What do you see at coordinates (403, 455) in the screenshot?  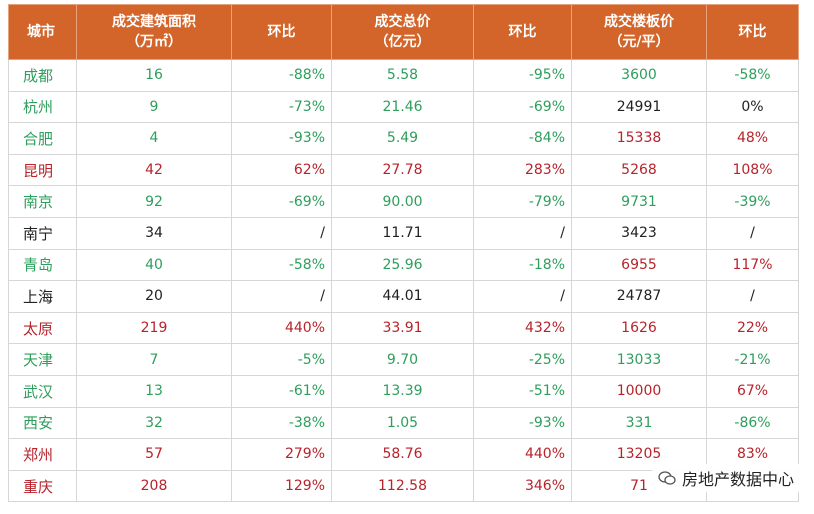 I see `cell-total: 58.76` at bounding box center [403, 455].